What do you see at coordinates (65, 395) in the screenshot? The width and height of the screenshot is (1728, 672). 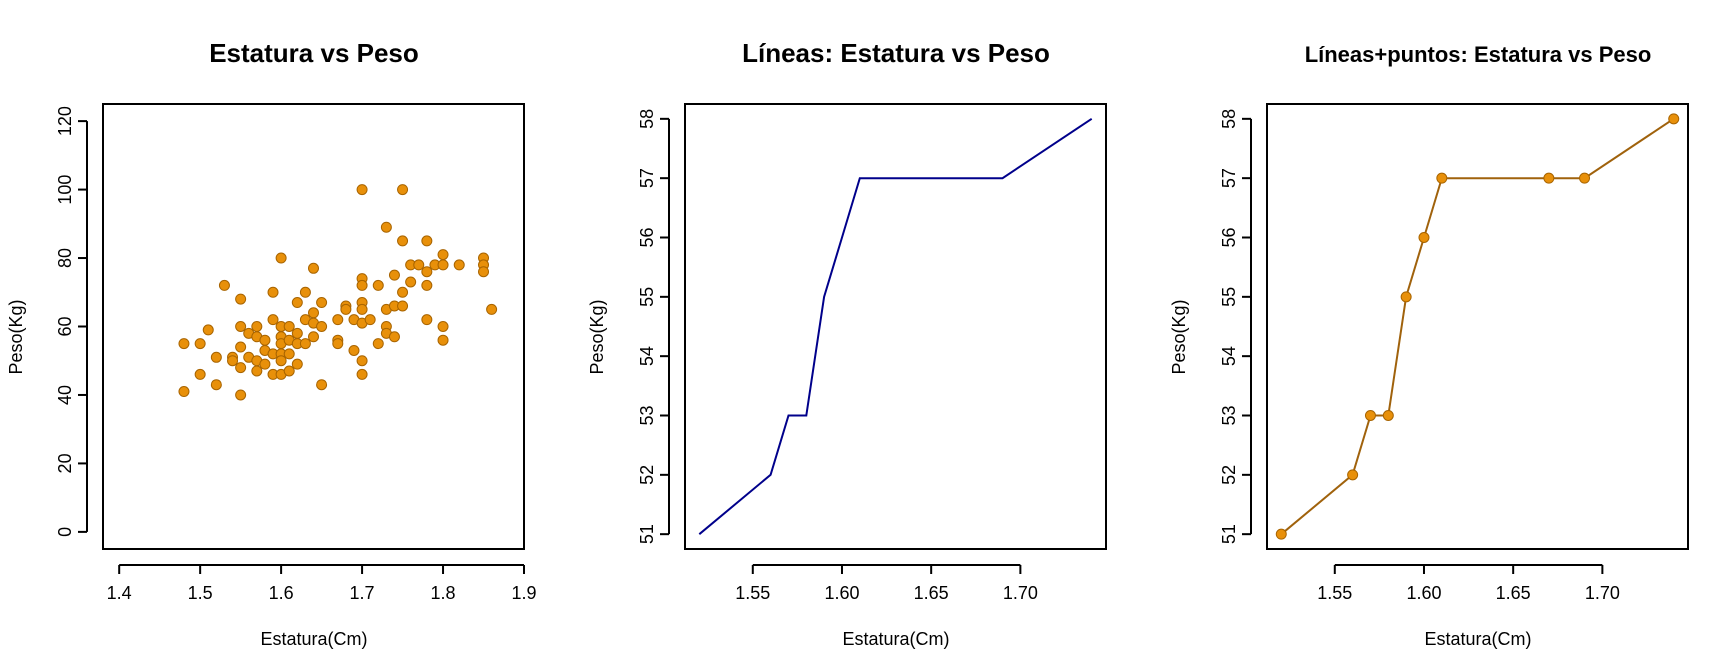 I see `y-tick-label: 40` at bounding box center [65, 395].